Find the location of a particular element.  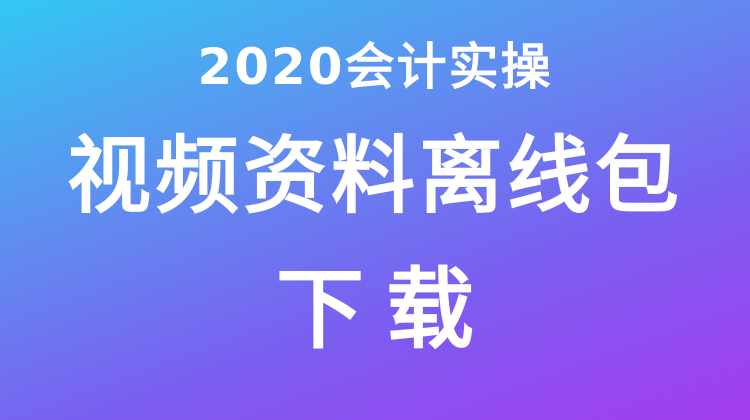

banner-download-text: 下载 is located at coordinates (385, 309).